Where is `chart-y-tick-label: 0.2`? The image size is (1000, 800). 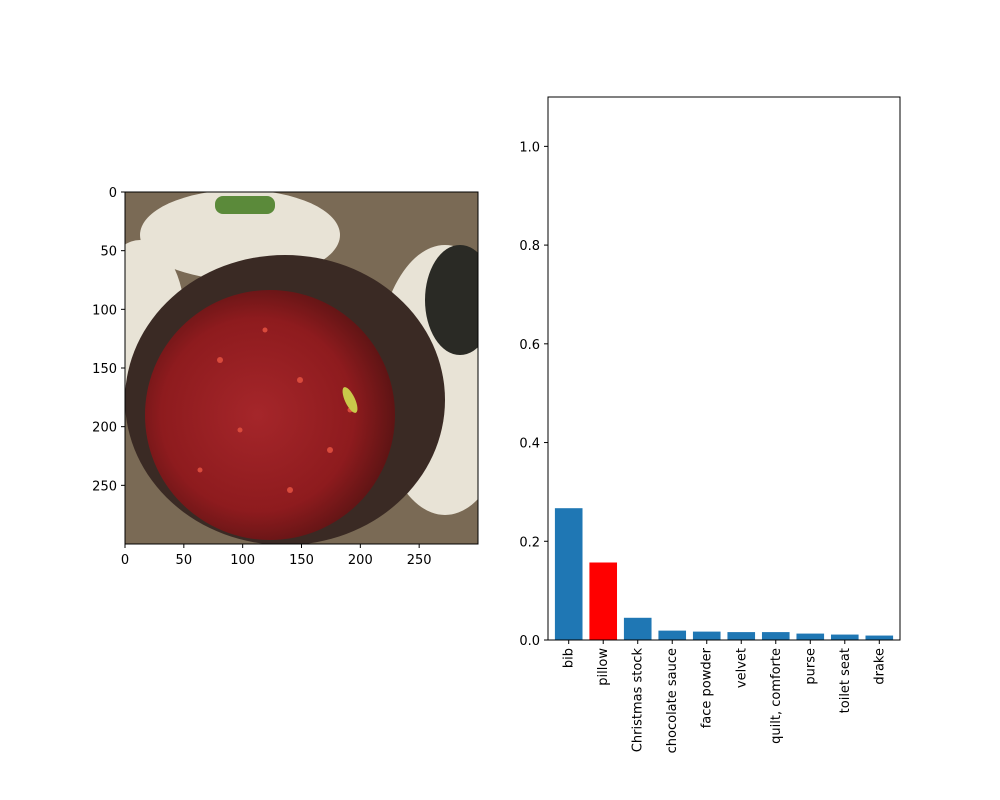 chart-y-tick-label: 0.2 is located at coordinates (529, 542).